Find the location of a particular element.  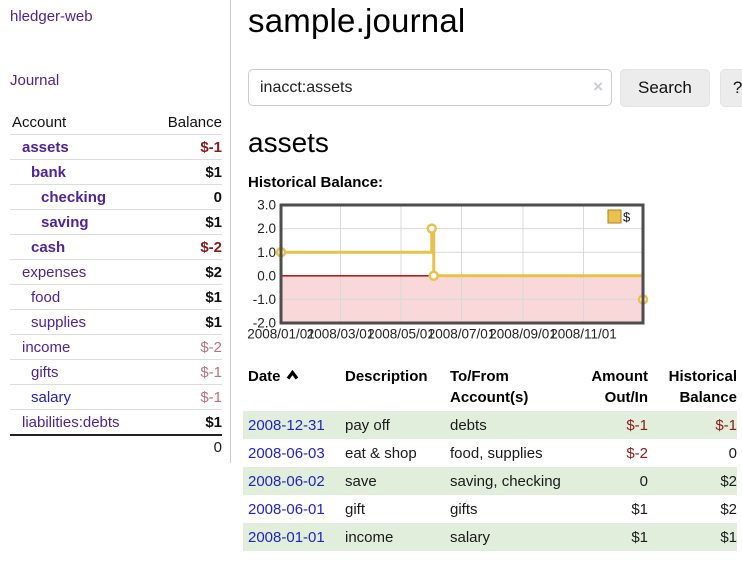

transaction-accounts: gifts is located at coordinates (464, 509).